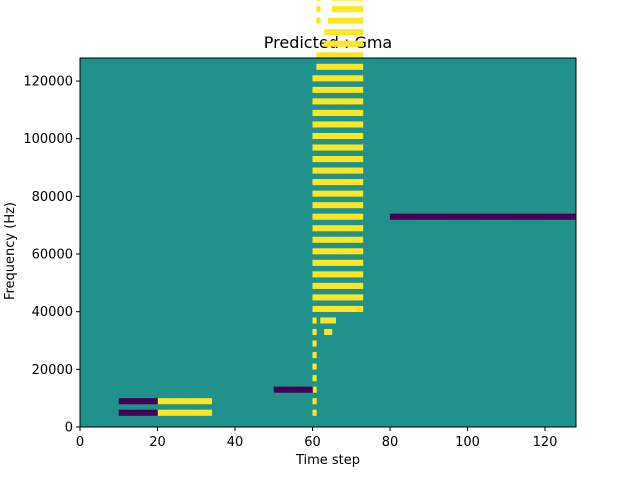  What do you see at coordinates (235, 442) in the screenshot?
I see `x-tick-label: 40` at bounding box center [235, 442].